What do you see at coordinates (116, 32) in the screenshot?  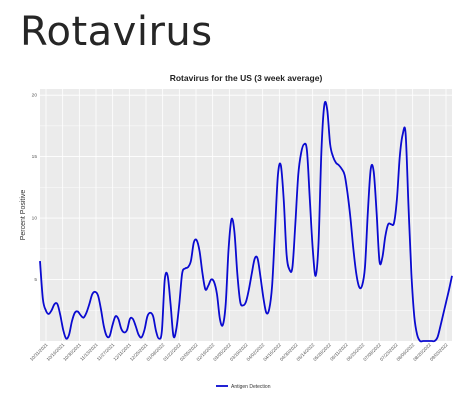 I see `page-title: Rotavirus` at bounding box center [116, 32].